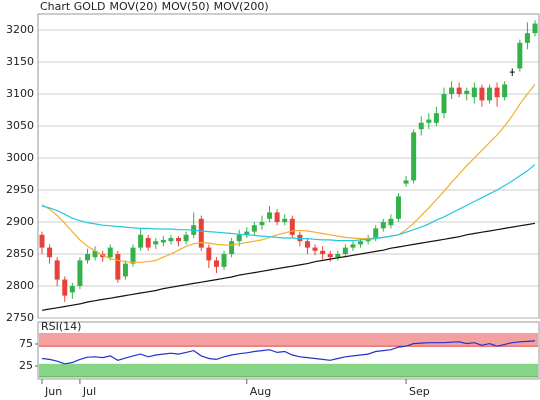 Image resolution: width=540 pixels, height=400 pixels. I want to click on panel-label: RSI(14), so click(61, 326).